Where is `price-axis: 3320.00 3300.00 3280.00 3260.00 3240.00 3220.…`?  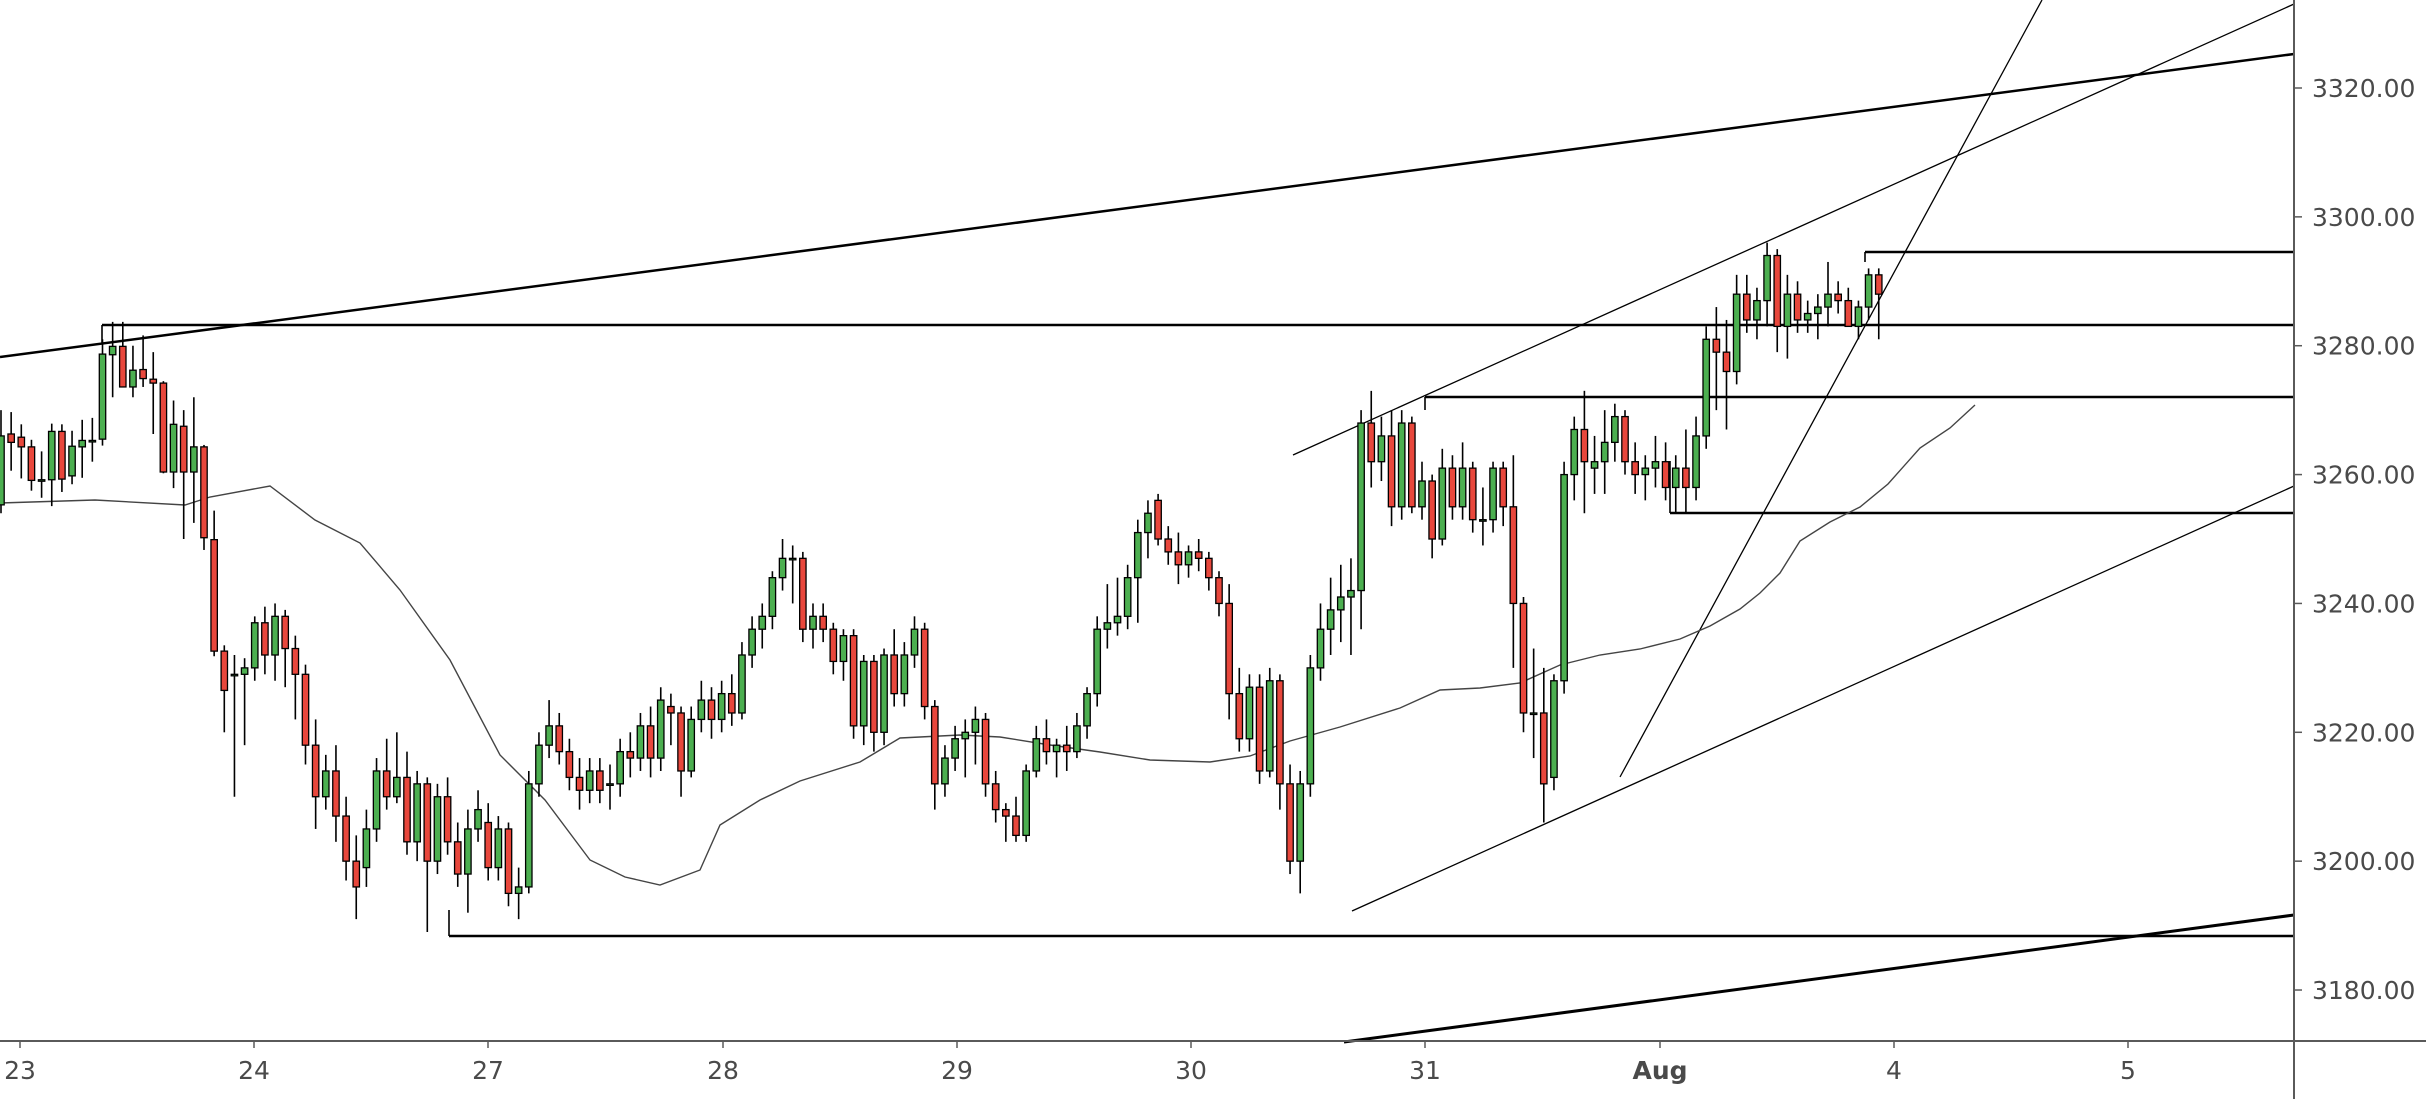 price-axis: 3320.00 3300.00 3280.00 3260.00 3240.00 3220.… is located at coordinates (2354, 539).